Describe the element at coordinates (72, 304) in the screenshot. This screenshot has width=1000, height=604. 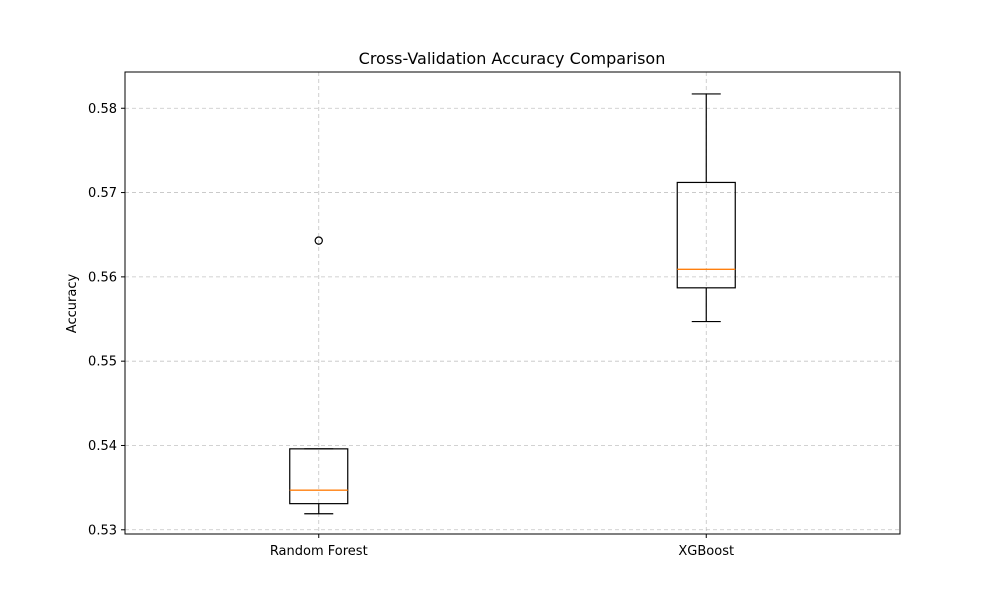
I see `y-axis-label: Accuracy` at that location.